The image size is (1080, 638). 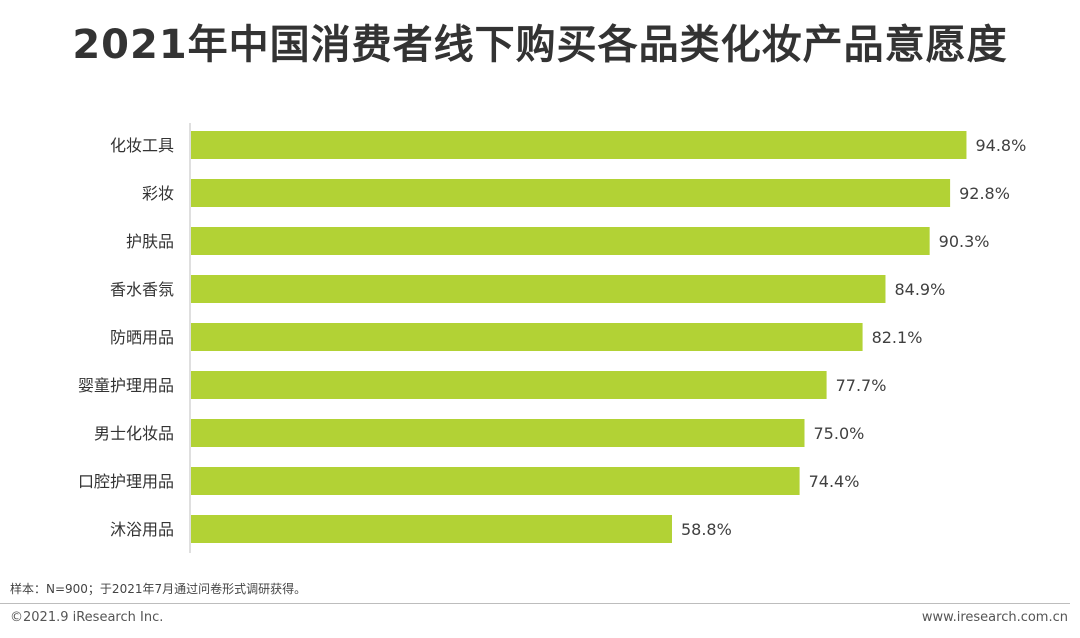 I want to click on category-label: 防晒用品, so click(x=142, y=337).